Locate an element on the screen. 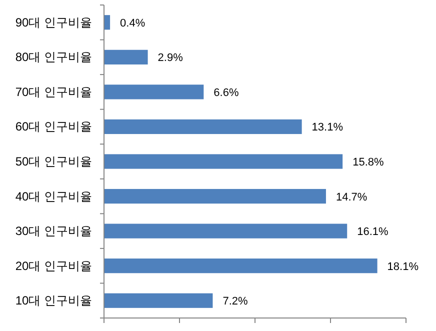 This screenshot has width=436, height=331. data-label: 14.7% is located at coordinates (352, 197).